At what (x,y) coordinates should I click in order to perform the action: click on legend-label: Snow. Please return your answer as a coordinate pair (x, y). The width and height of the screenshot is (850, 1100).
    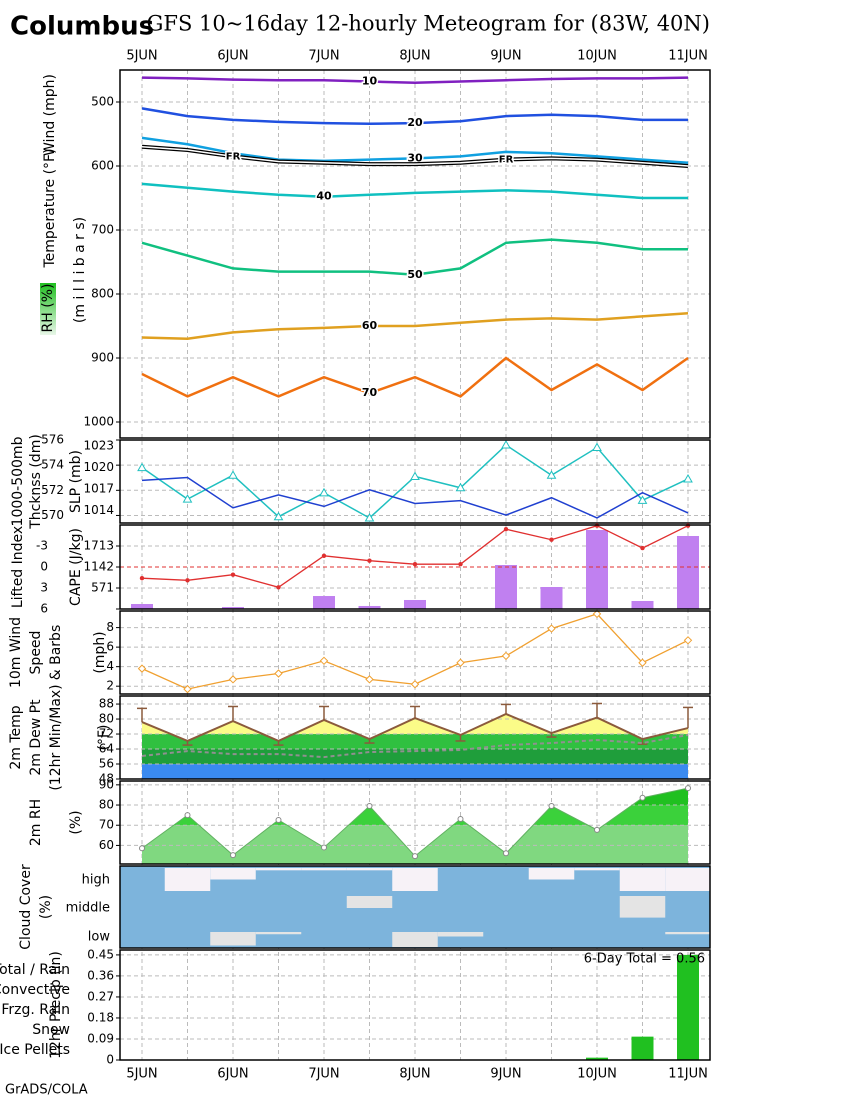
    Looking at the image, I should click on (51, 1030).